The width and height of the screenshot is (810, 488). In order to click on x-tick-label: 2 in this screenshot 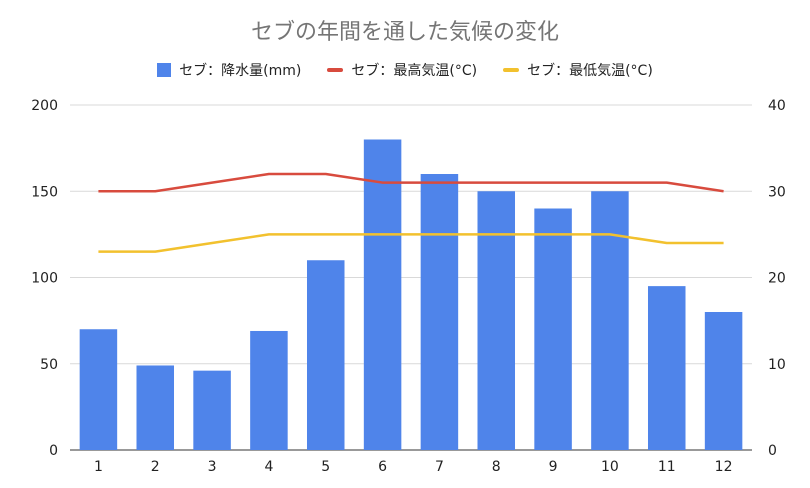, I will do `click(155, 467)`.